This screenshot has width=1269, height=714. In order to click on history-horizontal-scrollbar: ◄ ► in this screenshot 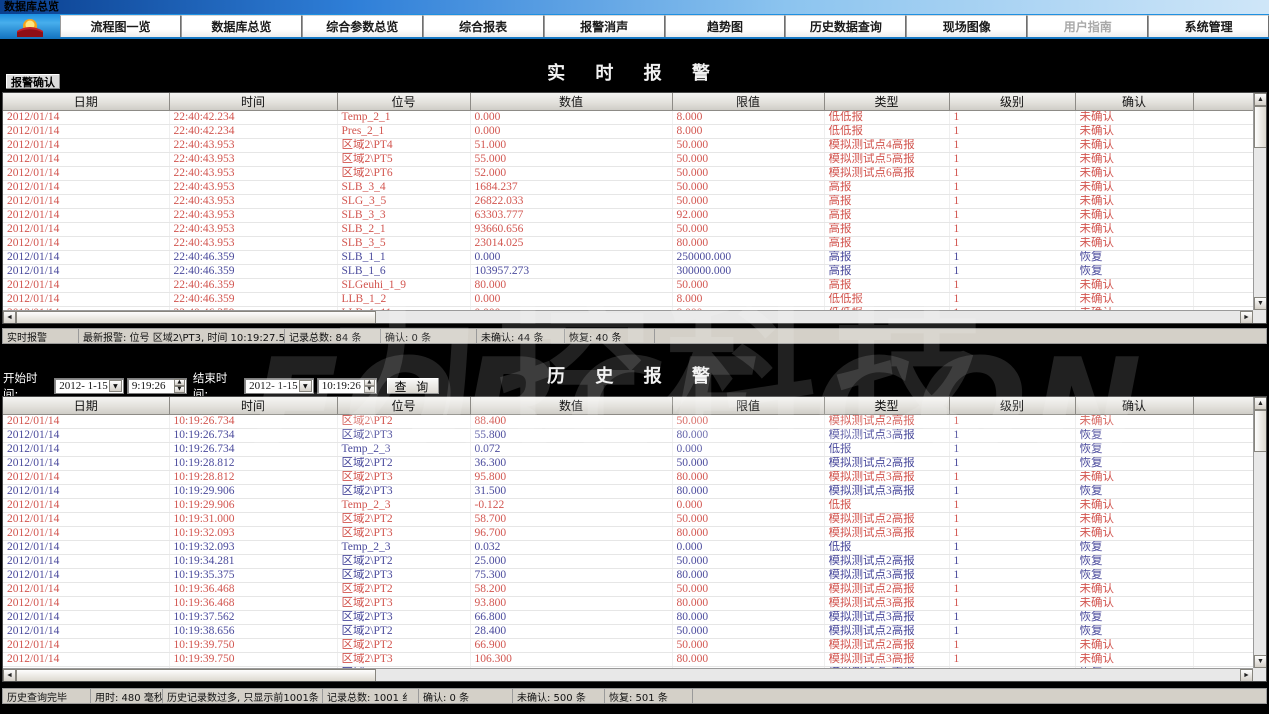, I will do `click(628, 674)`.